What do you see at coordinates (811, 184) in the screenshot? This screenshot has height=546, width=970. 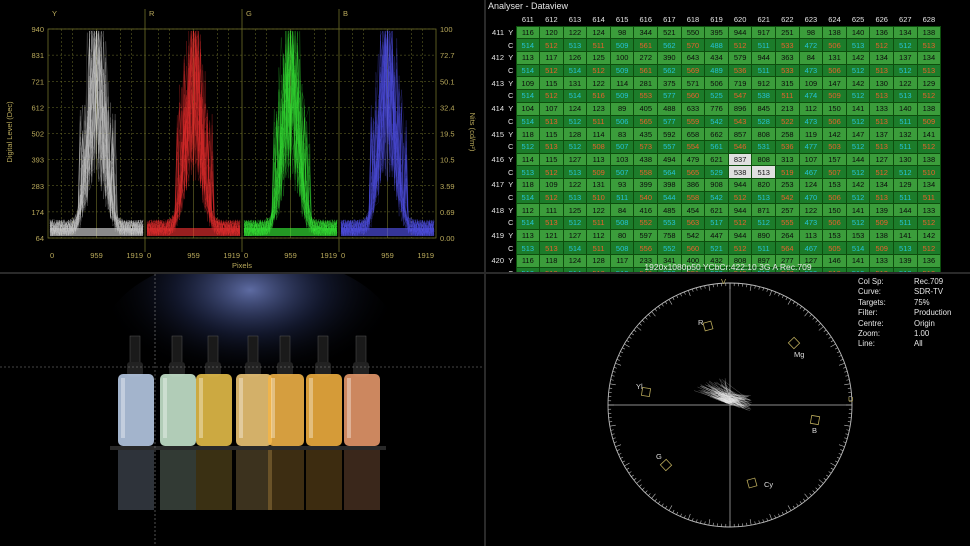 I see `sample-cell: 124` at bounding box center [811, 184].